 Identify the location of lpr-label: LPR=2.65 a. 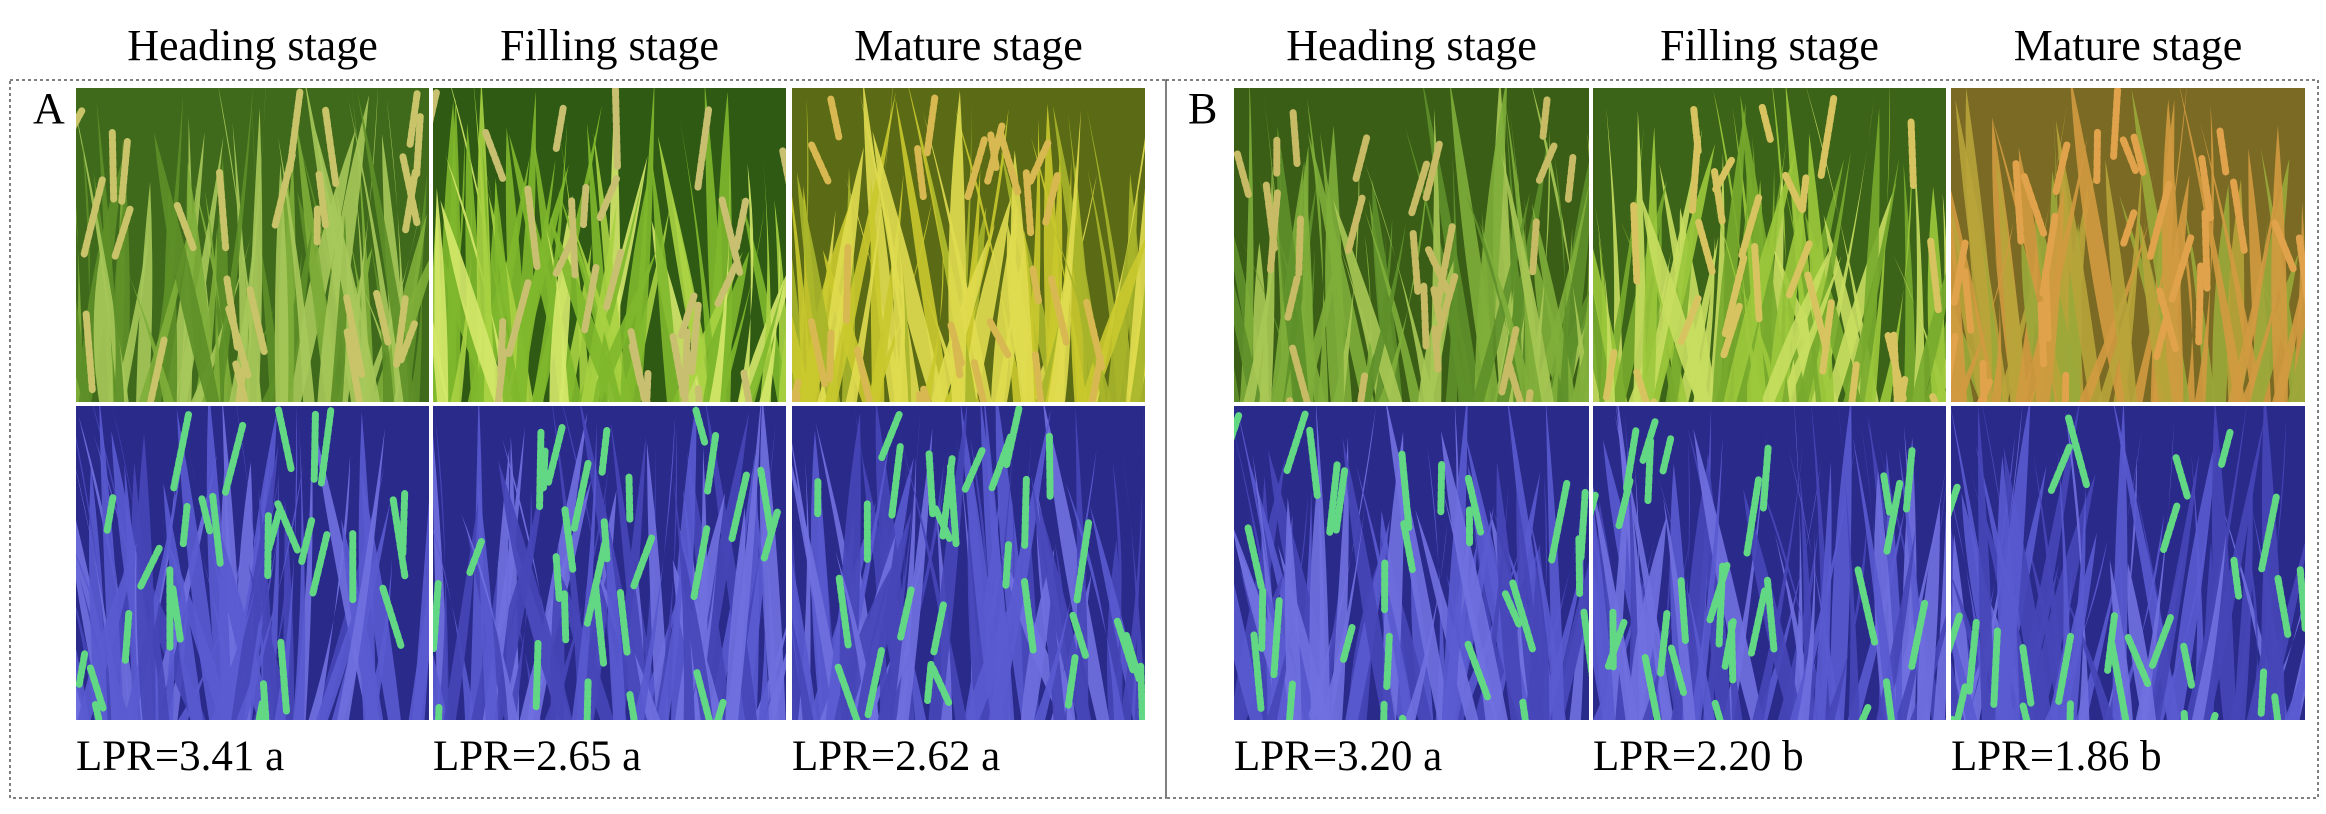
(537, 756).